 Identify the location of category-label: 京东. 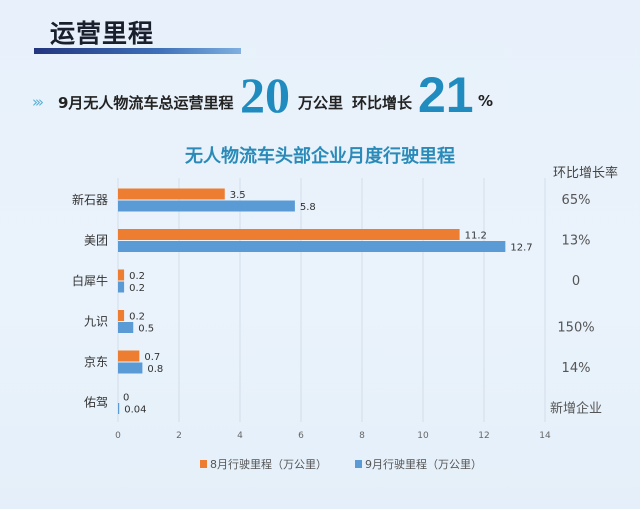
(96, 362).